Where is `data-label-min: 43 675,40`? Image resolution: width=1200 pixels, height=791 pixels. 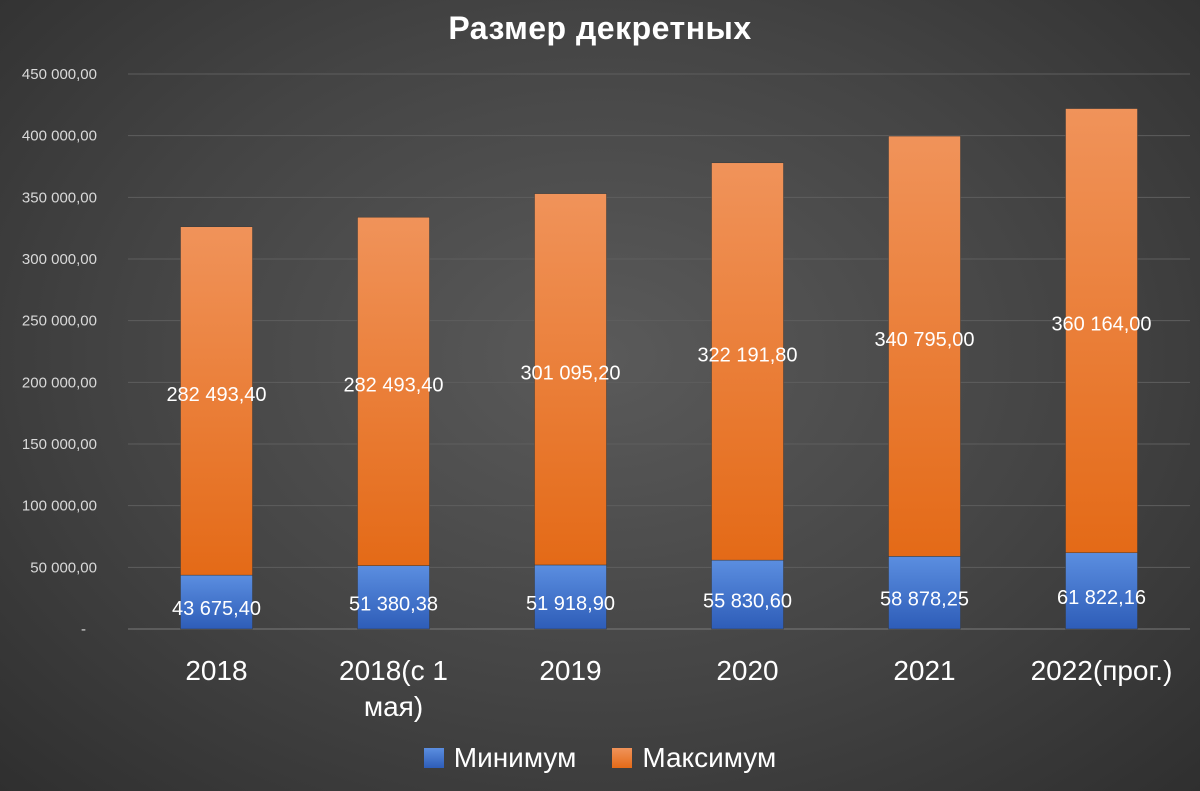 data-label-min: 43 675,40 is located at coordinates (216, 609).